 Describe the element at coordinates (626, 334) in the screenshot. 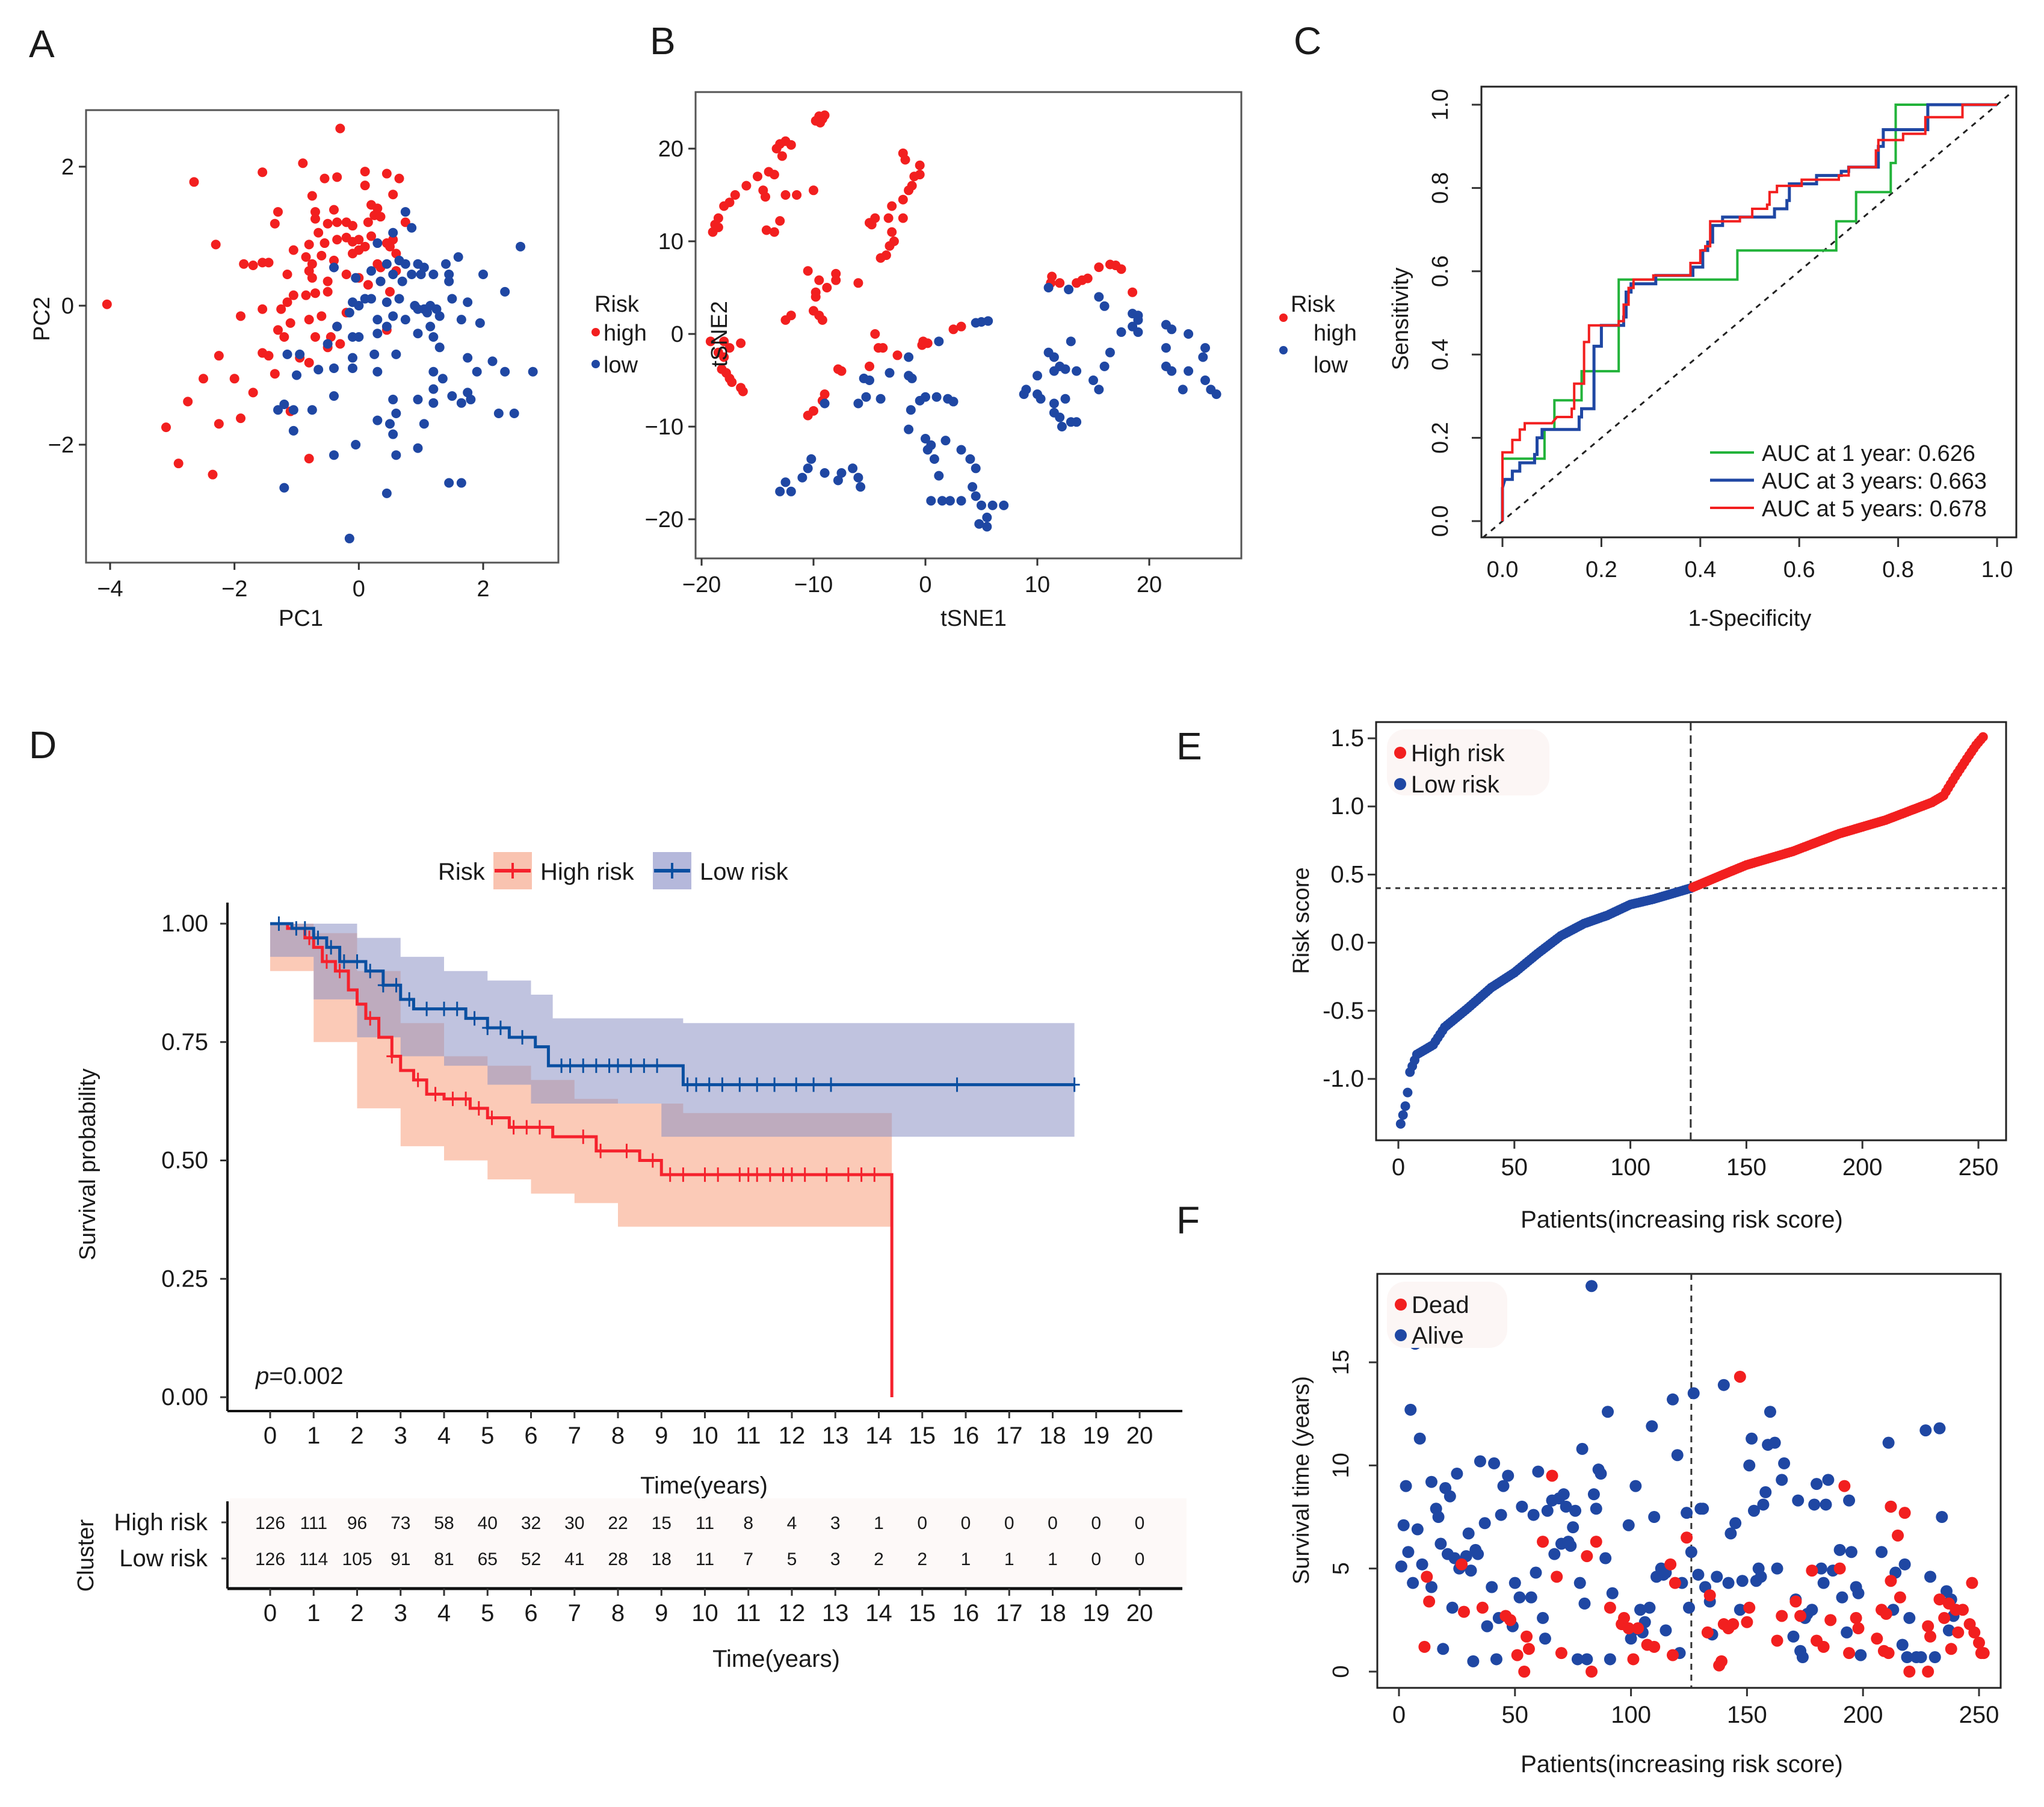

I see `panel-a-legend-high-label: high` at that location.